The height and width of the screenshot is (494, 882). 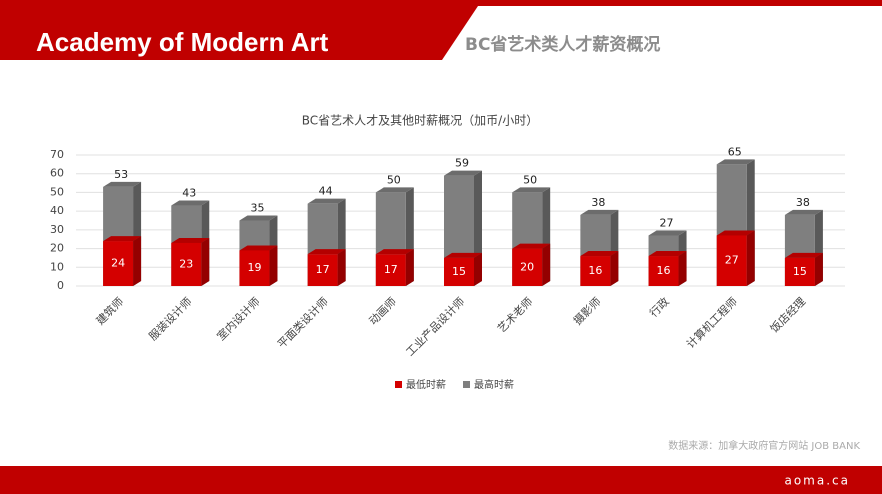 I want to click on legend-label: 最低时薪, so click(x=426, y=384).